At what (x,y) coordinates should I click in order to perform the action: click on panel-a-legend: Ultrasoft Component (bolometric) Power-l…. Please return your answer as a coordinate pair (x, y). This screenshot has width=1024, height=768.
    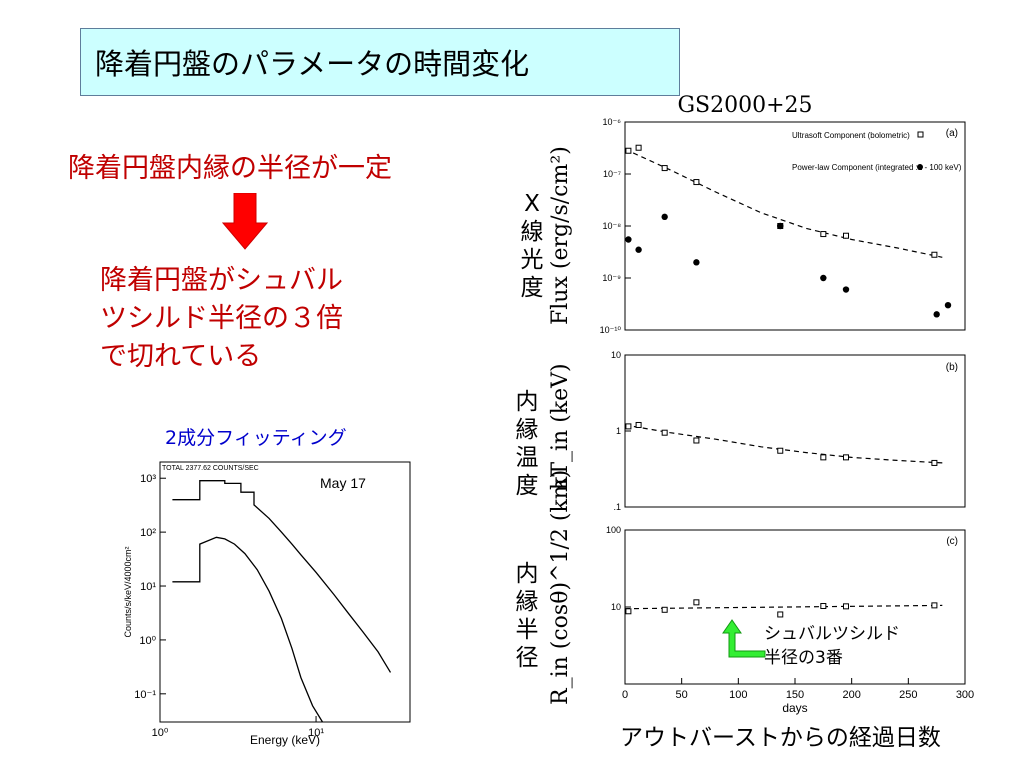
    Looking at the image, I should click on (877, 151).